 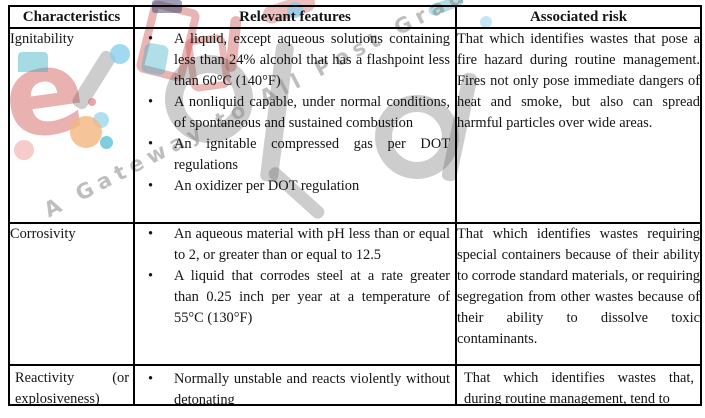 What do you see at coordinates (295, 17) in the screenshot?
I see `column-header-relevant-features: Relevant features` at bounding box center [295, 17].